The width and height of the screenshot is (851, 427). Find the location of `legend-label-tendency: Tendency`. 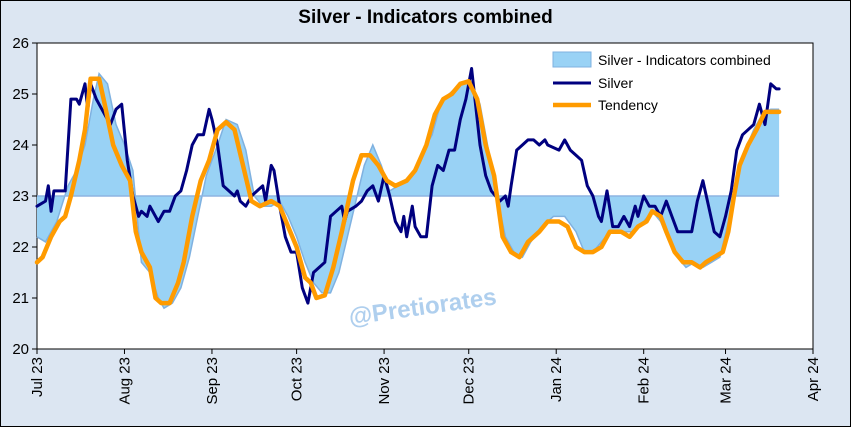

legend-label-tendency: Tendency is located at coordinates (628, 105).